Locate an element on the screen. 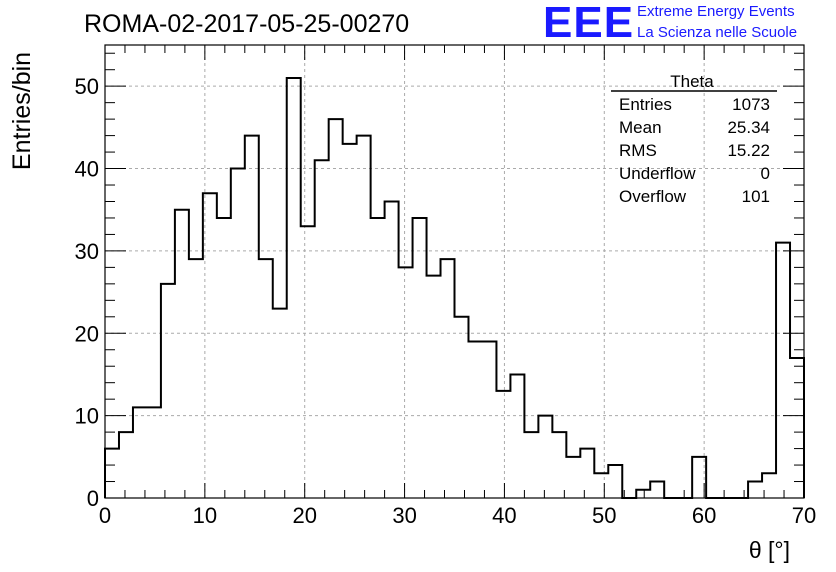 This screenshot has height=572, width=836. y-axis-label: Entries/bin is located at coordinates (22, 111).